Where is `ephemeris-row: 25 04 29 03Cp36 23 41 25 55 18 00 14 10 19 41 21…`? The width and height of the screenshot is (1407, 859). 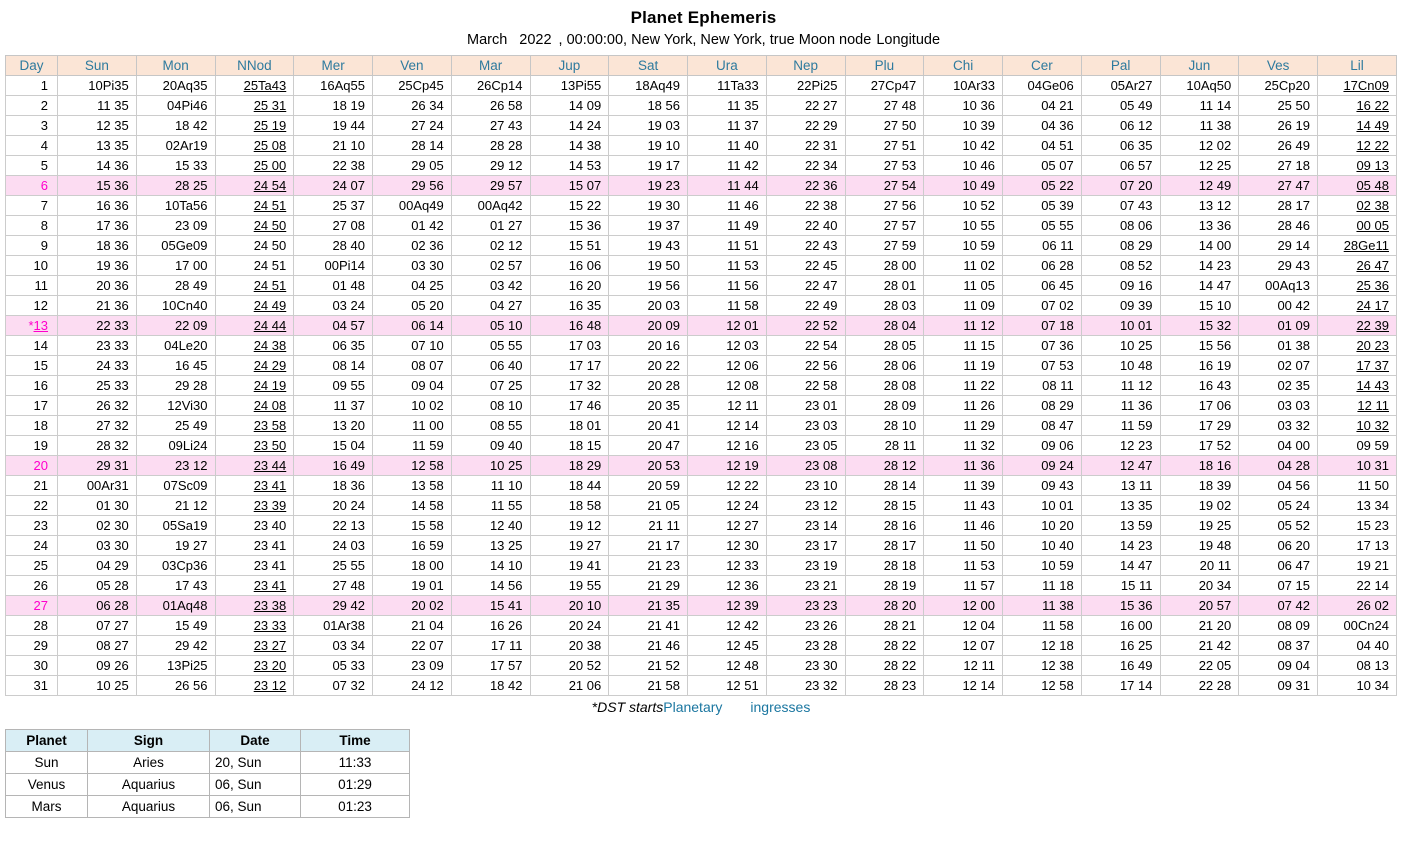
ephemeris-row: 25 04 29 03Cp36 23 41 25 55 18 00 14 10 19 41 21… is located at coordinates (701, 565).